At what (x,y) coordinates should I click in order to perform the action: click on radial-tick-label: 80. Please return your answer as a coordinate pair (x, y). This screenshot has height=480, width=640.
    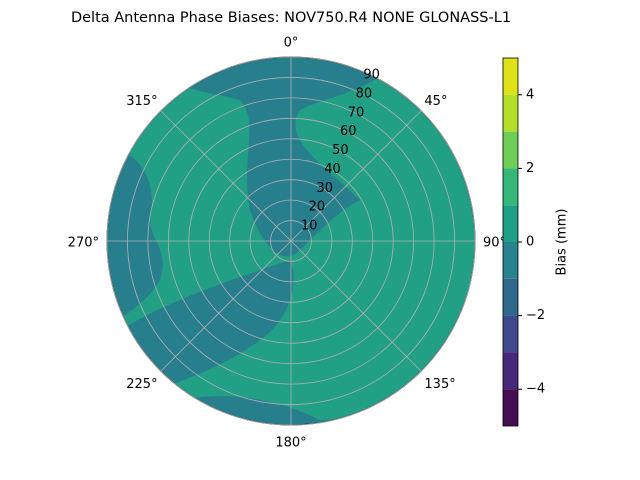
    Looking at the image, I should click on (364, 93).